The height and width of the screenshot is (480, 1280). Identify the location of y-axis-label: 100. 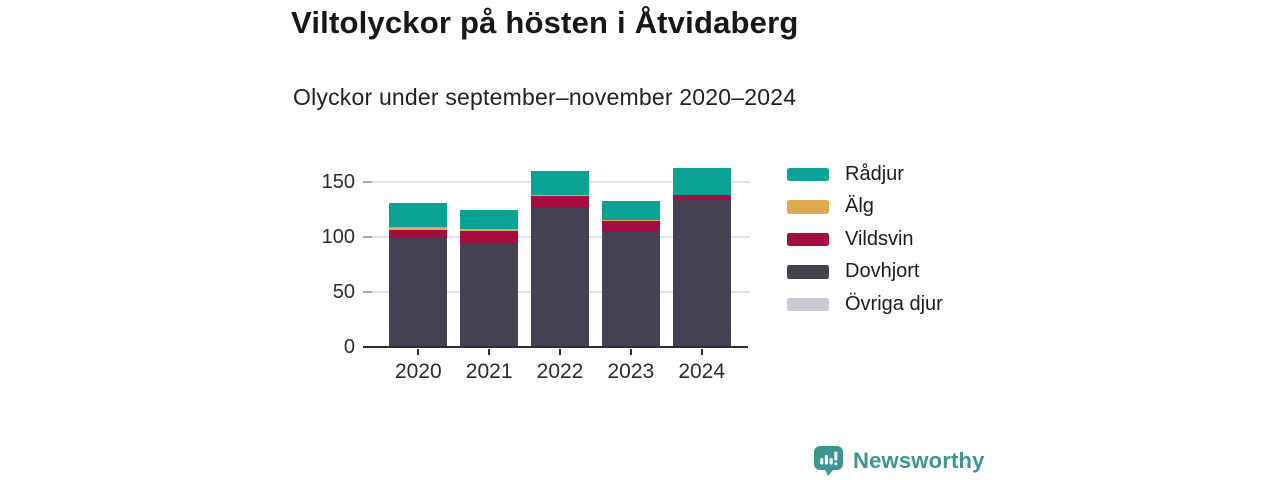
(338, 237).